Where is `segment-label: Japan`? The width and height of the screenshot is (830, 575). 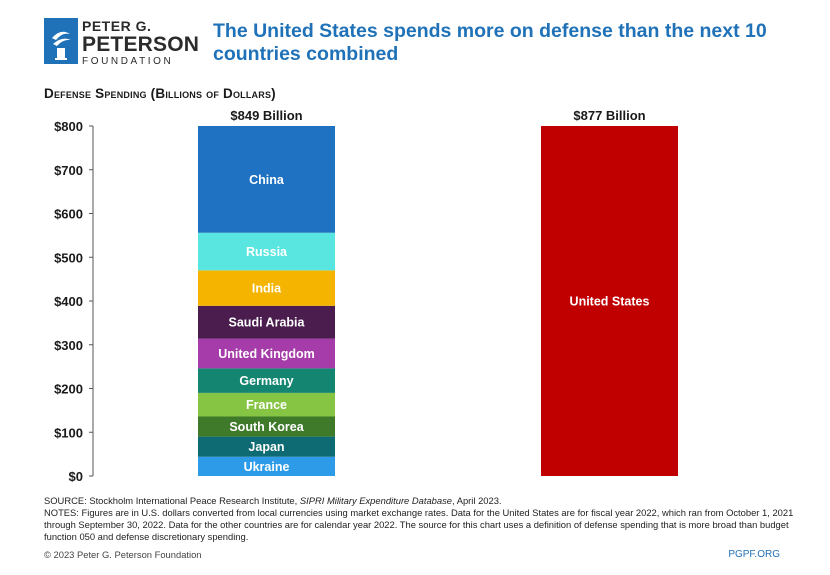
segment-label: Japan is located at coordinates (266, 447).